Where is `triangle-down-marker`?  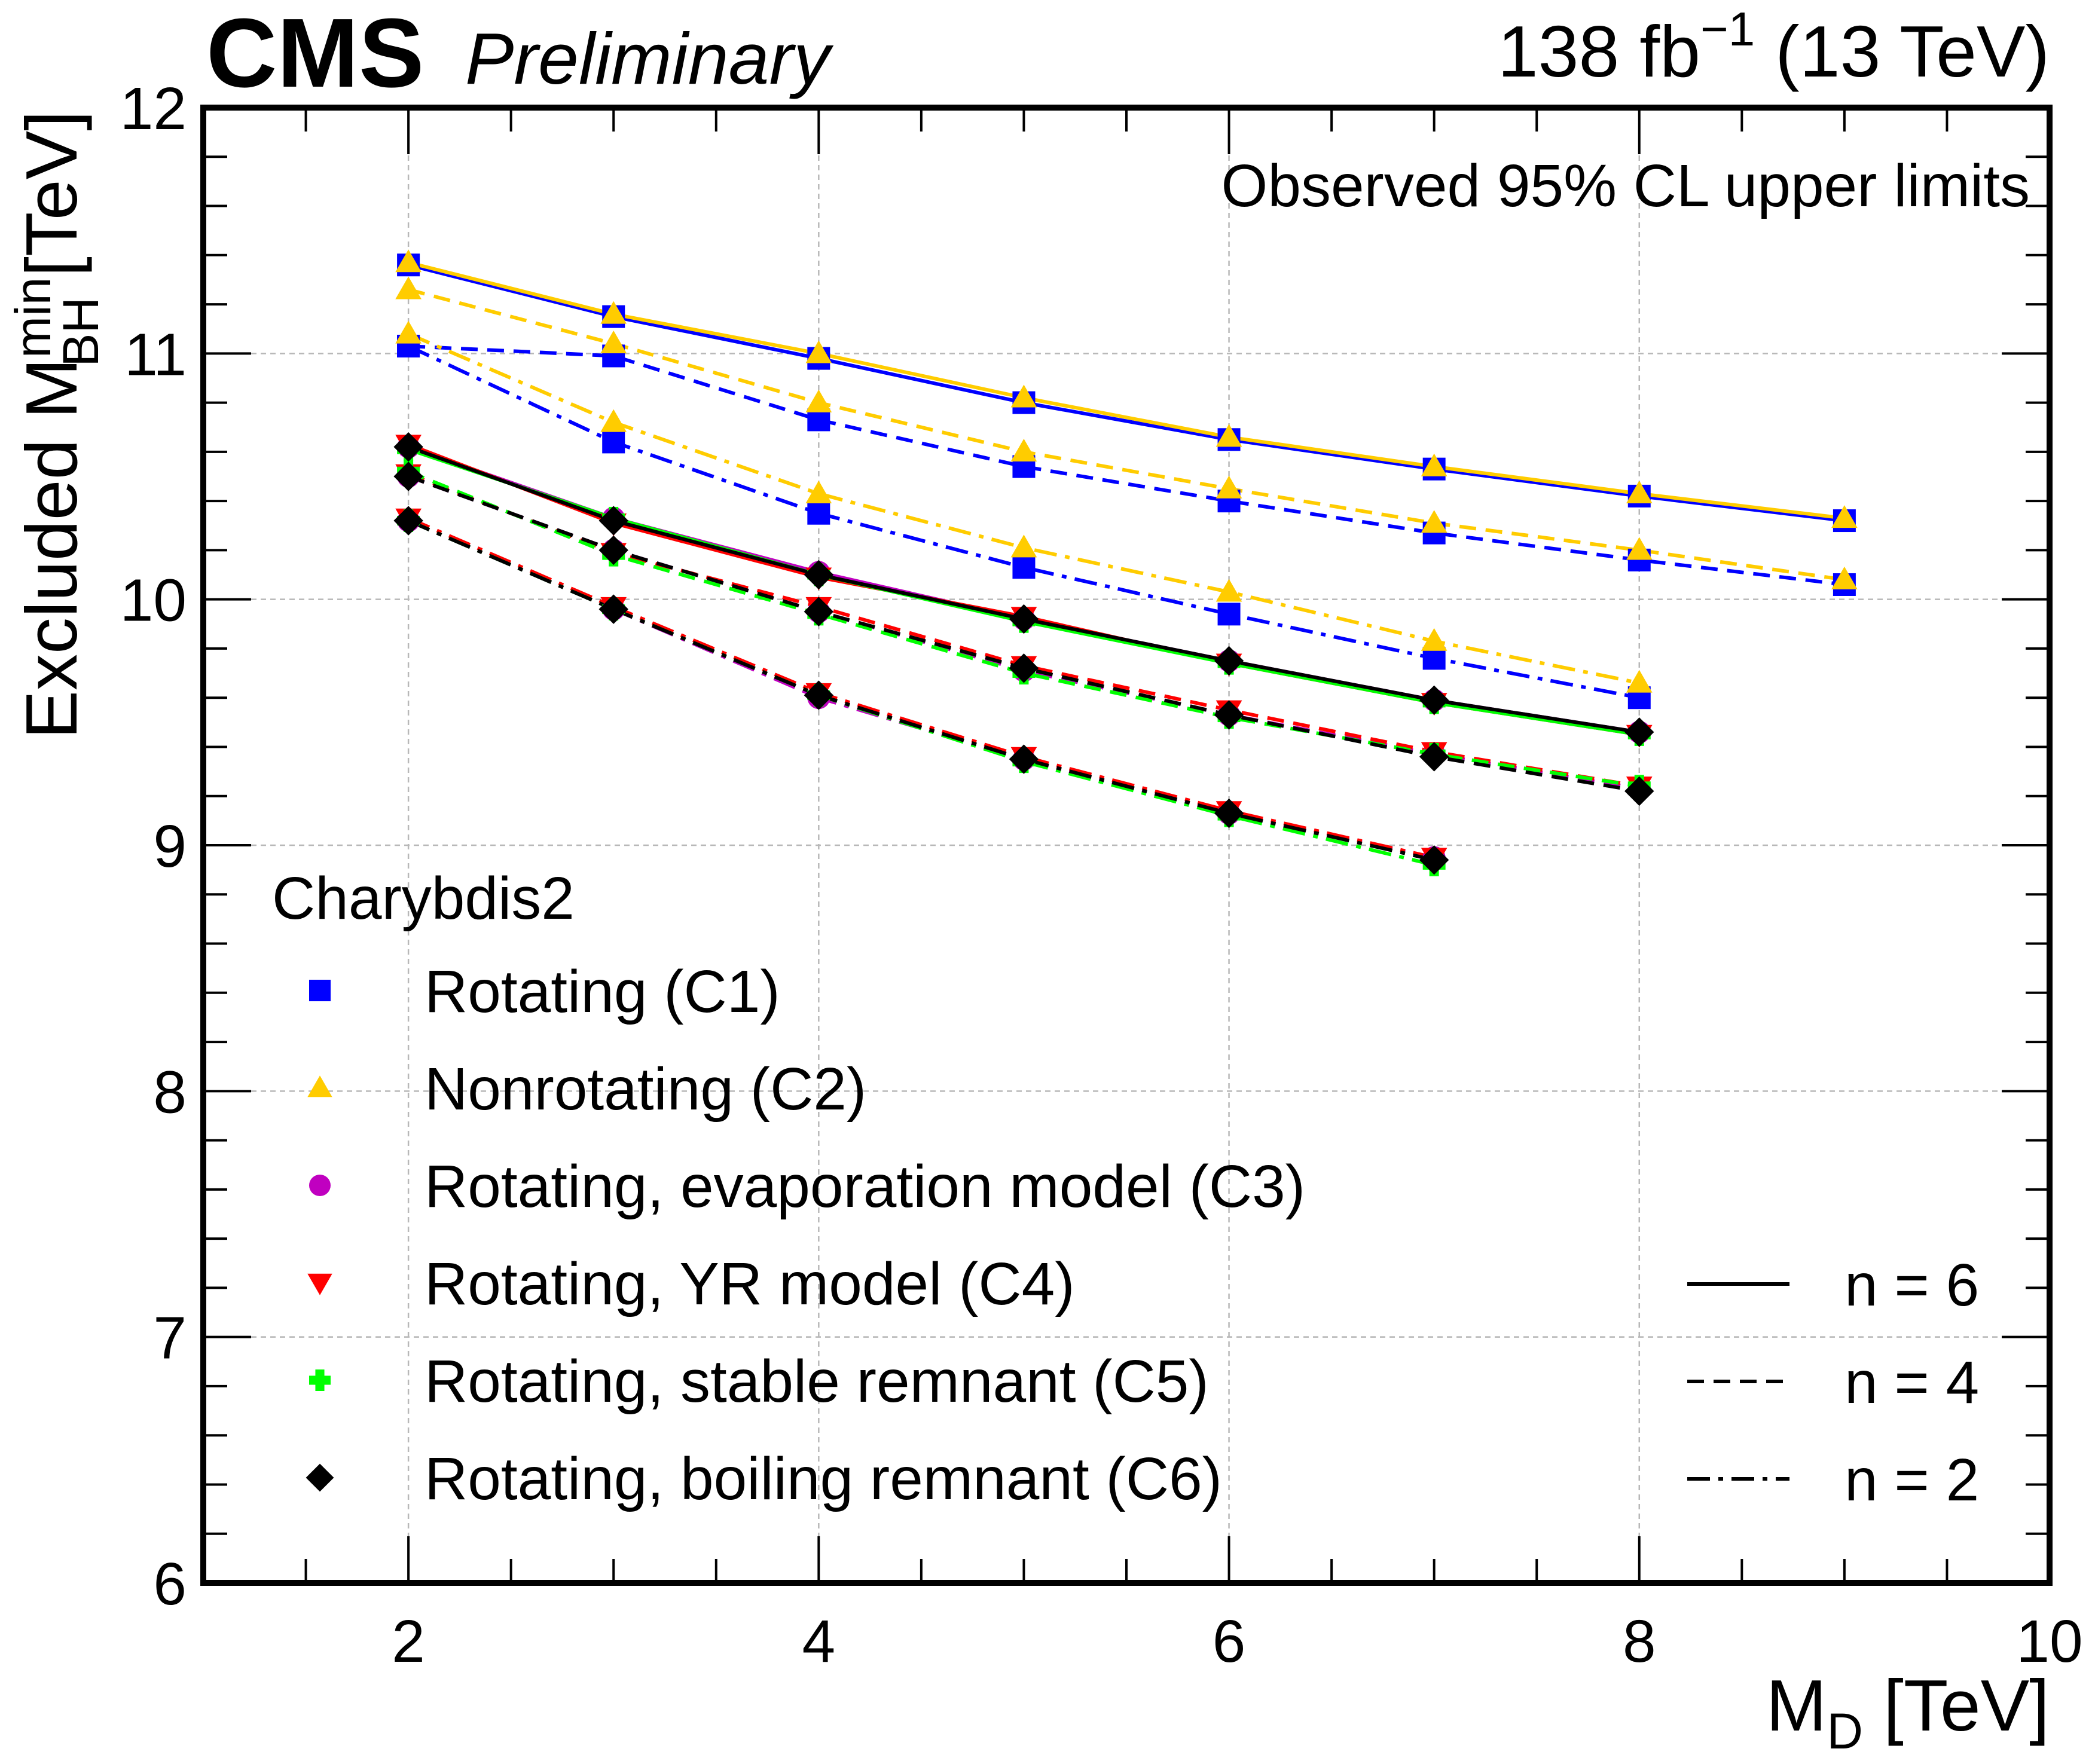 triangle-down-marker is located at coordinates (319, 1284).